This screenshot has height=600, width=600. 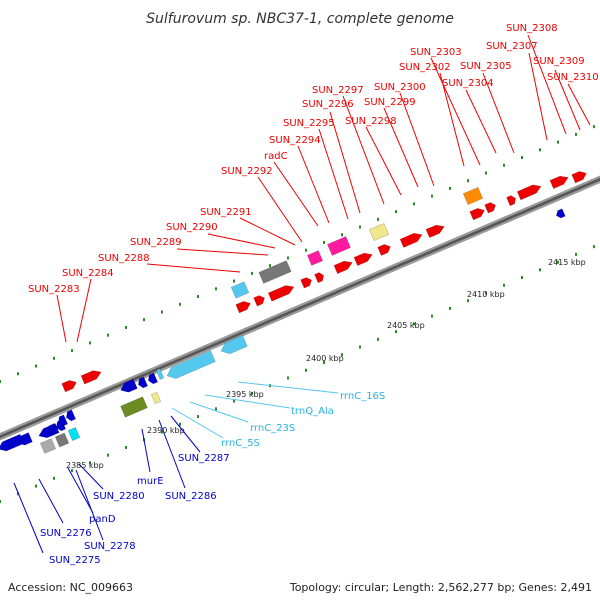 I want to click on gene-label: radC, so click(x=276, y=156).